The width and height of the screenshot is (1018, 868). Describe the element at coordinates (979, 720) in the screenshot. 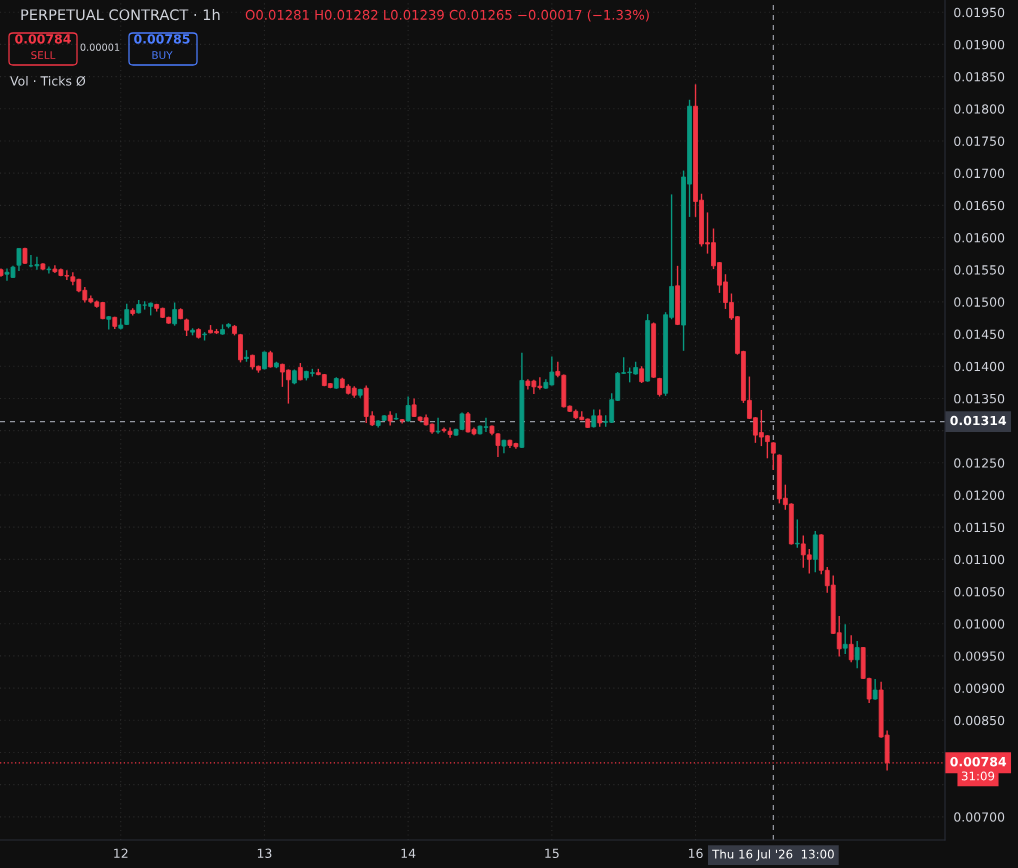

I see `y-tick-label: 0.00850` at that location.